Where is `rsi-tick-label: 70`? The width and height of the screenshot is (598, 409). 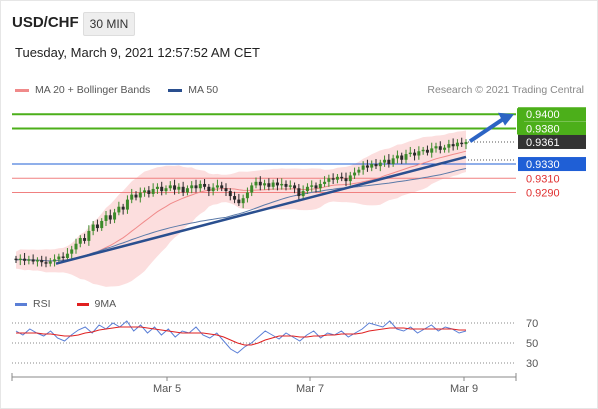 rsi-tick-label: 70 is located at coordinates (532, 324).